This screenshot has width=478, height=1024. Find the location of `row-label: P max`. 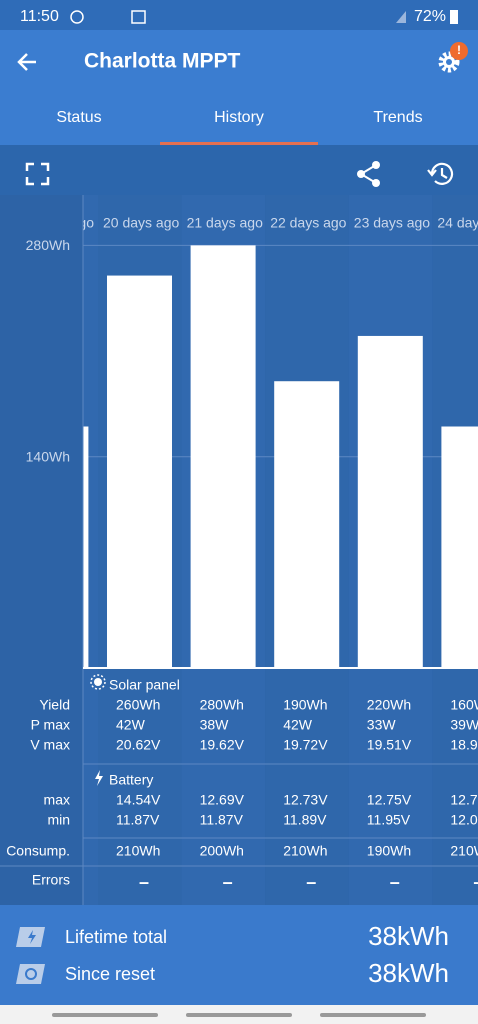

row-label: P max is located at coordinates (50, 725).